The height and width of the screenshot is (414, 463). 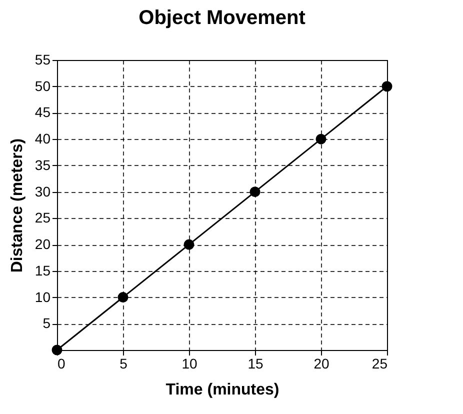 What do you see at coordinates (42, 164) in the screenshot?
I see `y-tick-label: 35` at bounding box center [42, 164].